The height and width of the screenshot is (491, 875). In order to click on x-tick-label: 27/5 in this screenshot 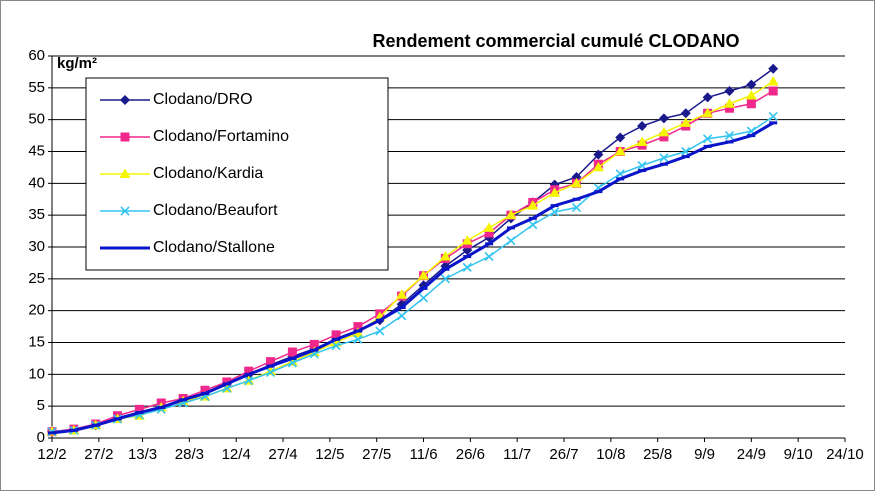, I will do `click(376, 454)`.